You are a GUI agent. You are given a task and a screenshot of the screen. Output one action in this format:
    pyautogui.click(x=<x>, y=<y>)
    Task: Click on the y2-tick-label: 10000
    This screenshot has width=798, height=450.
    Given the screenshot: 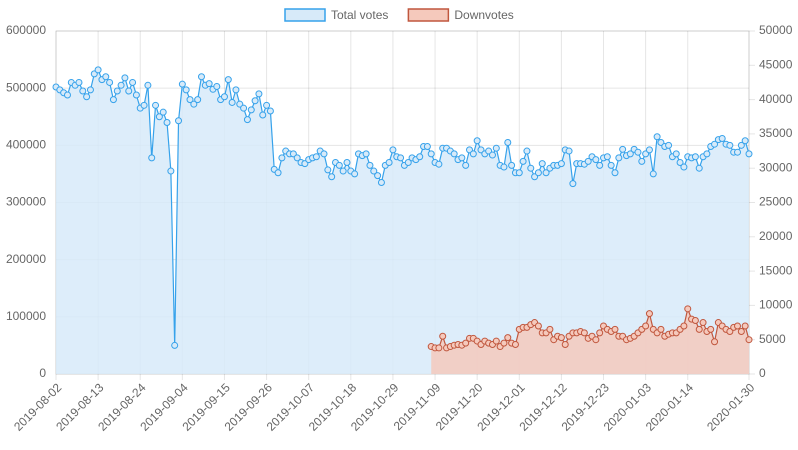 What is the action you would take?
    pyautogui.click(x=776, y=305)
    